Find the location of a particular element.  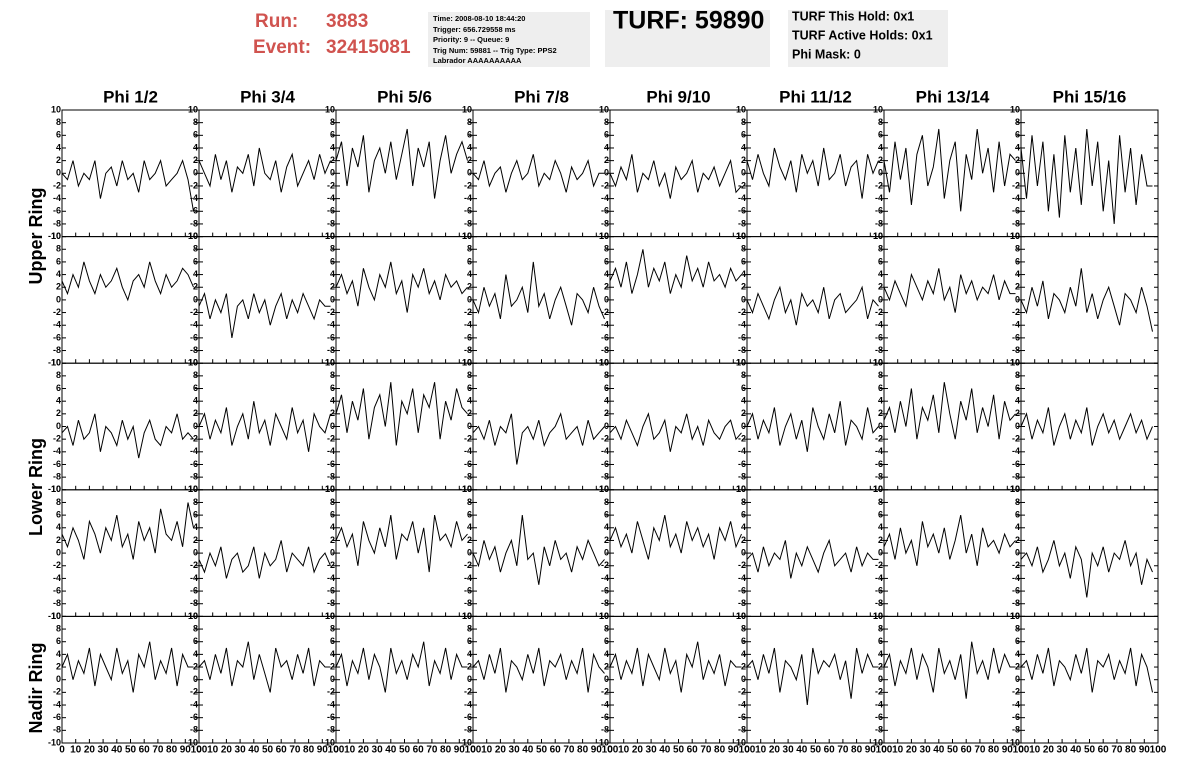

event-number: 32415081 is located at coordinates (368, 47).